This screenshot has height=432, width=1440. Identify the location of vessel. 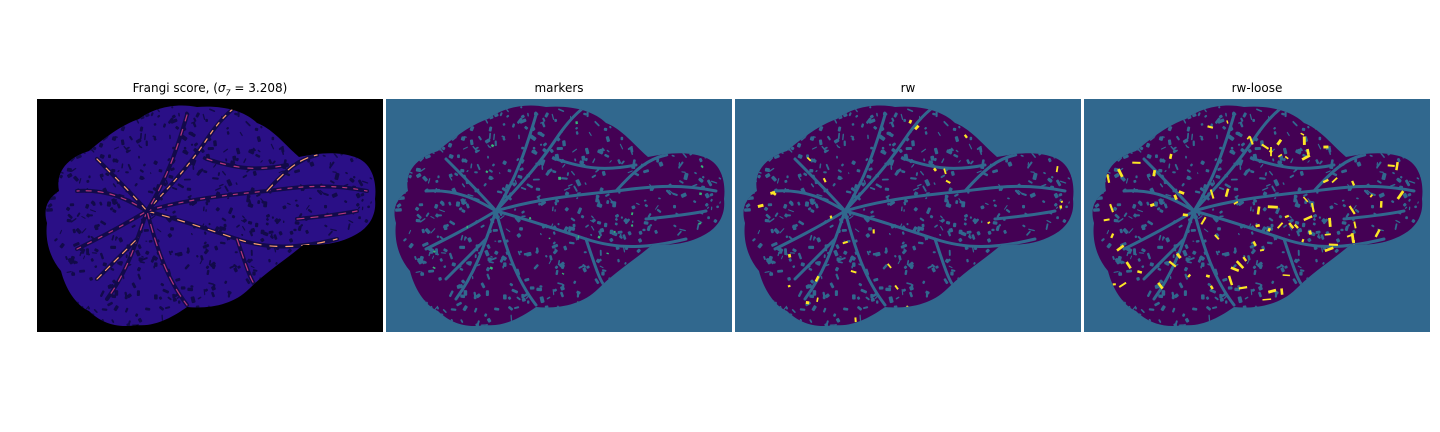
(1164, 259).